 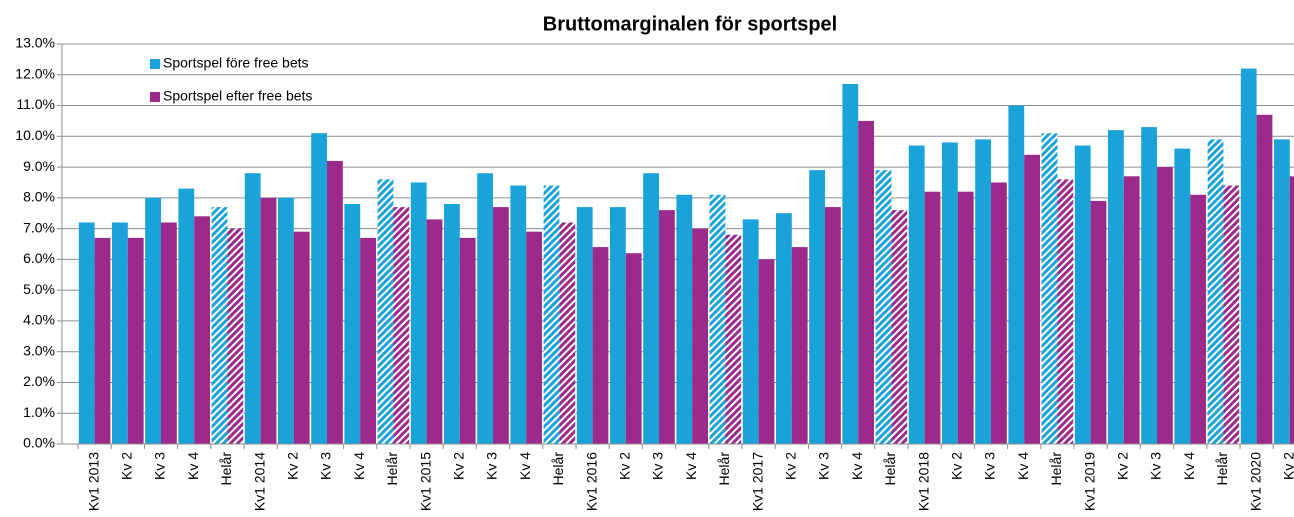 What do you see at coordinates (39, 443) in the screenshot?
I see `y-tick-label: 0.0%` at bounding box center [39, 443].